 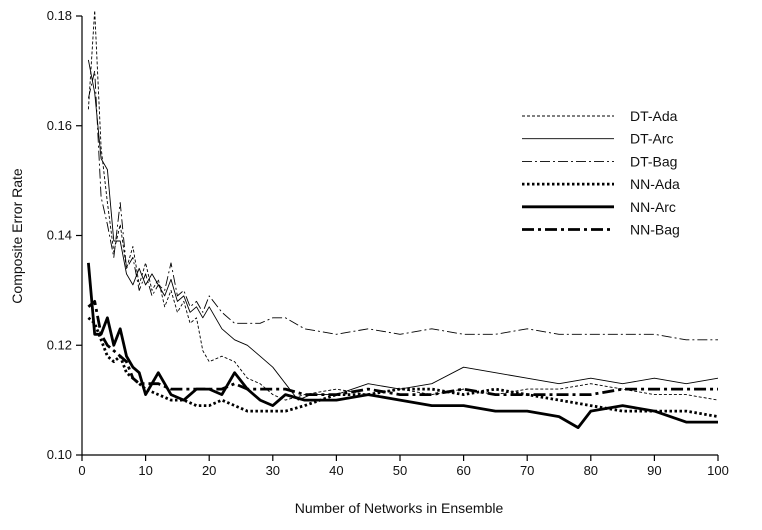 What do you see at coordinates (17, 236) in the screenshot?
I see `y-axis-title: Composite Error Rate` at bounding box center [17, 236].